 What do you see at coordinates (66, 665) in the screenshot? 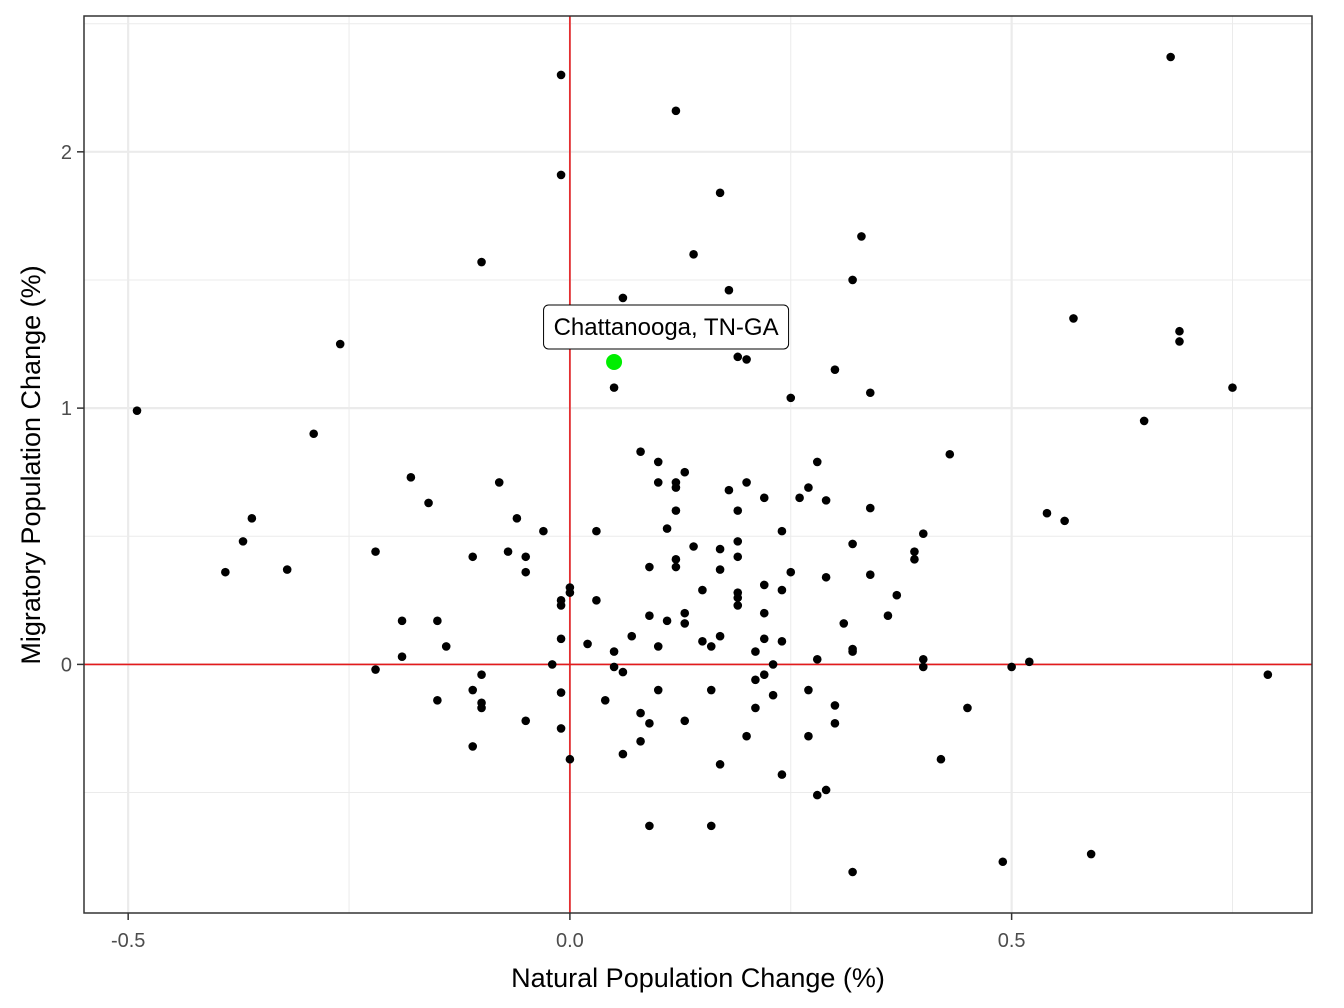
I see `y-tick-label: 0` at bounding box center [66, 665].